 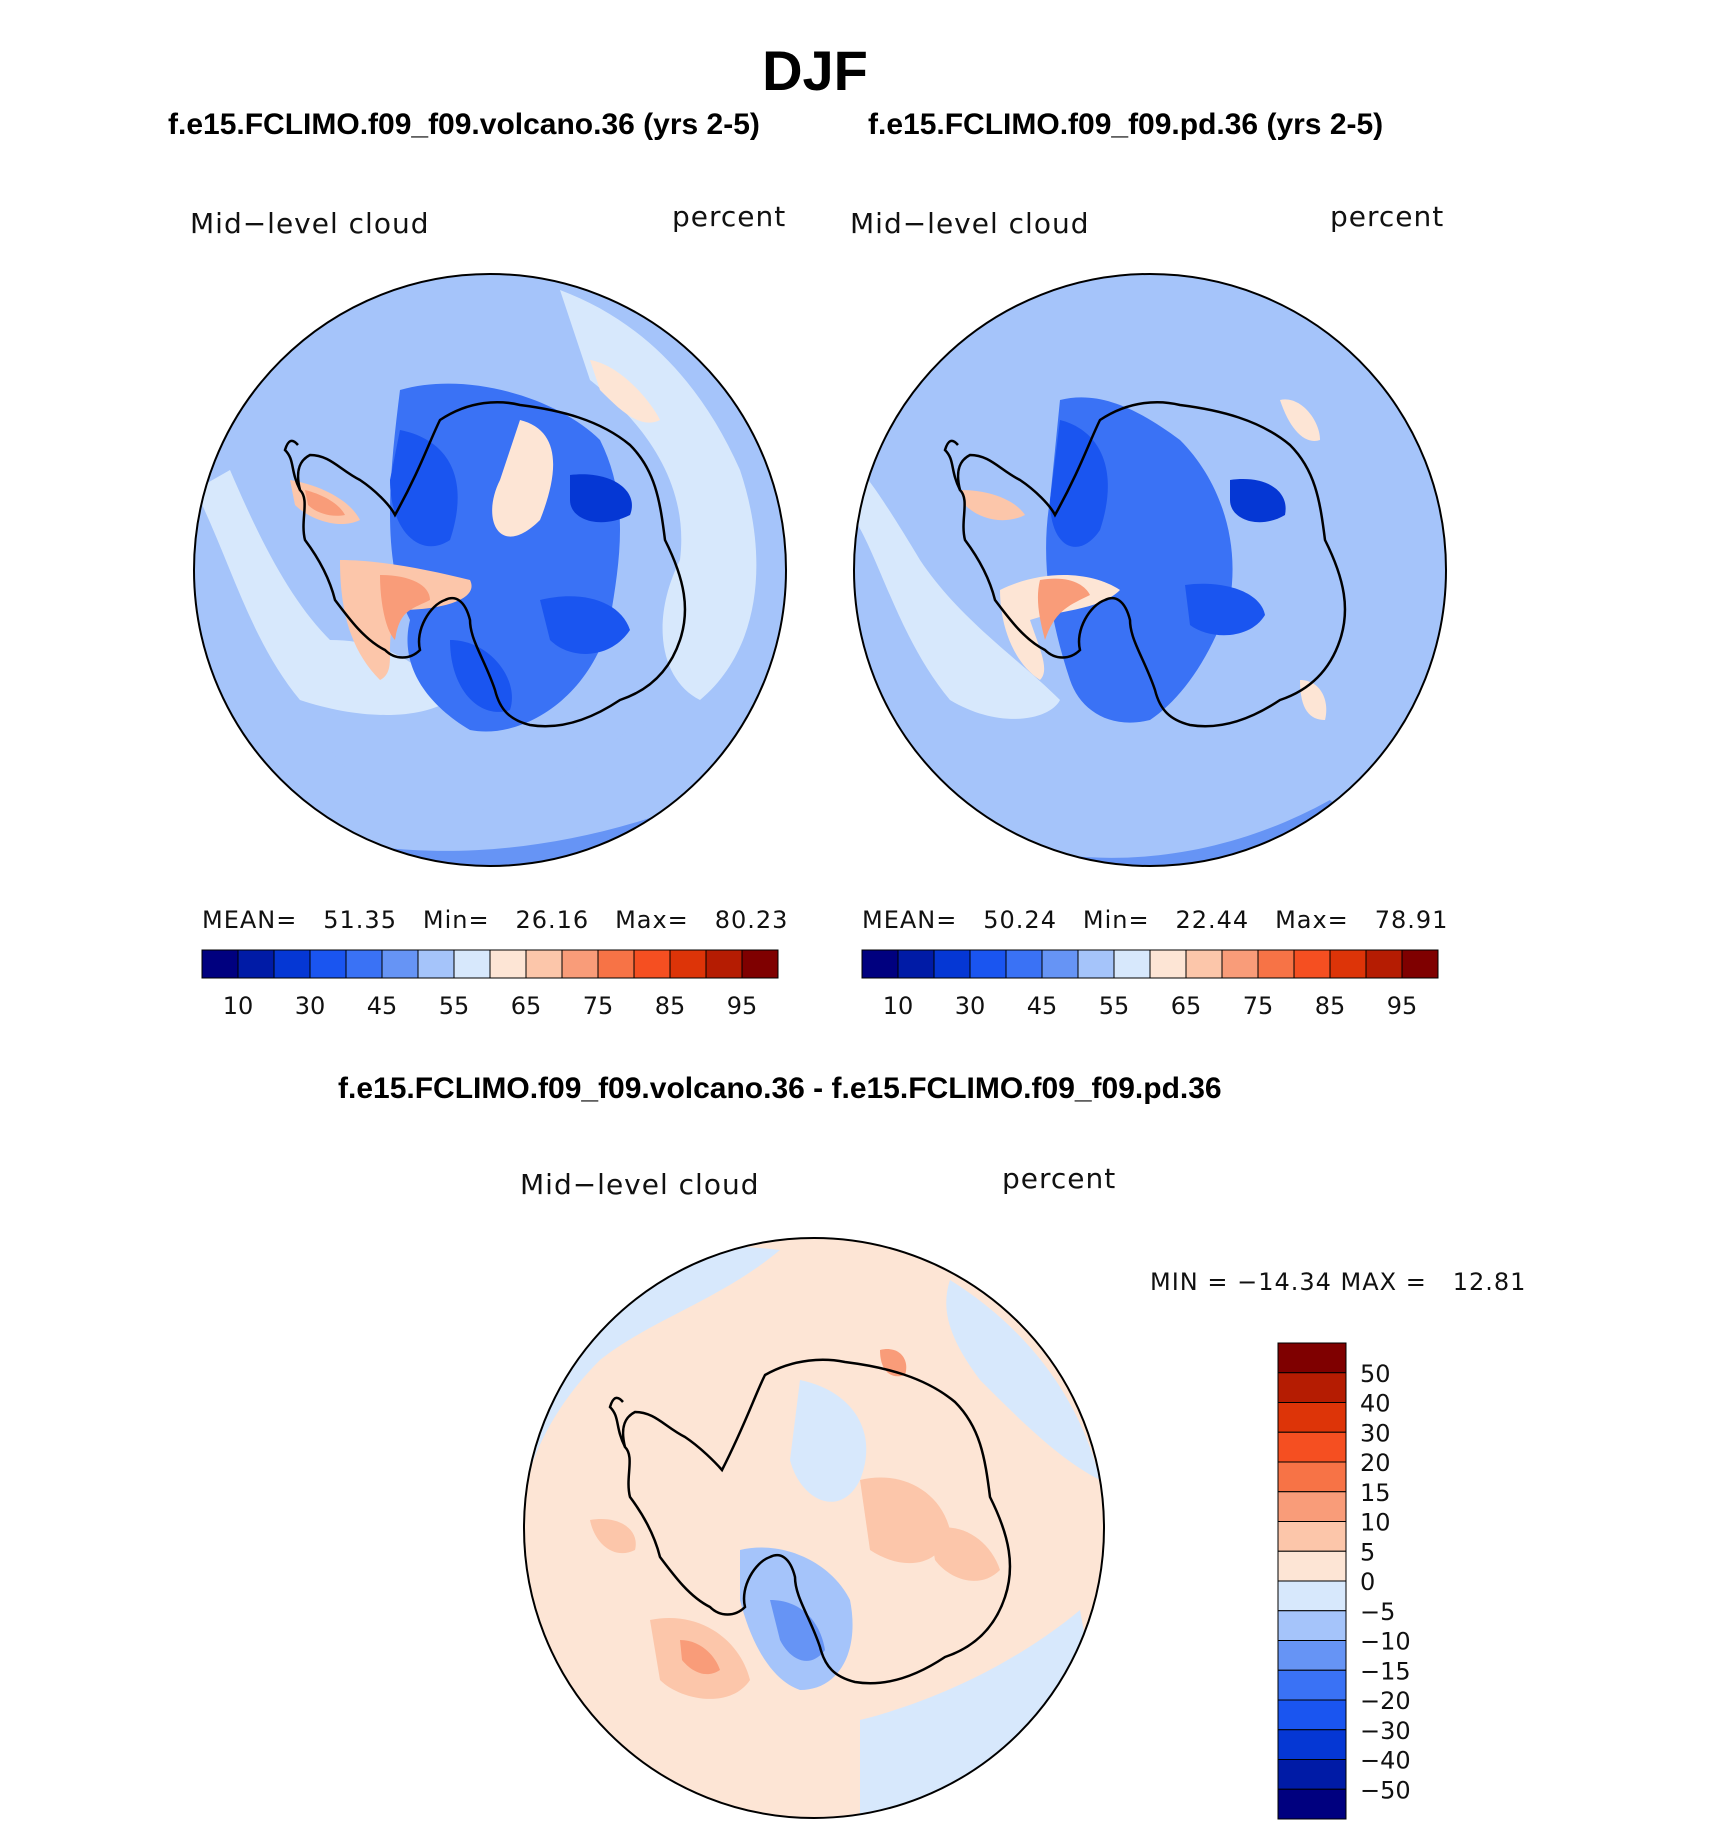 I want to click on colorbar-diff-tick-label: −5, so click(x=1377, y=1612).